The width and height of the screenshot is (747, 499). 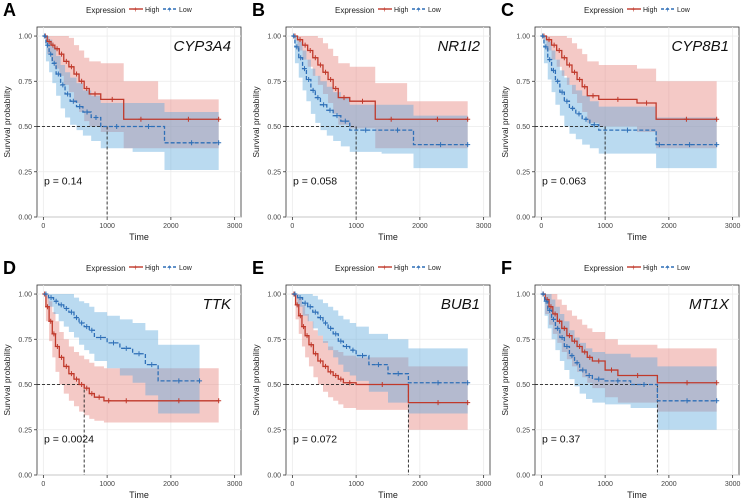 I want to click on plot-area, so click(x=388, y=122).